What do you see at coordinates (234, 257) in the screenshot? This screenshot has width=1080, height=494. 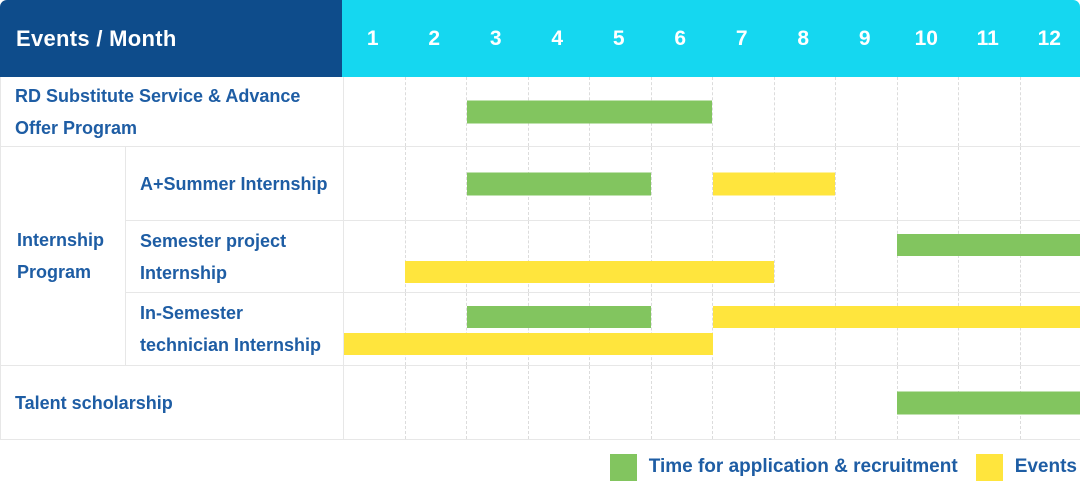 I see `row-label: Semester project Internship` at bounding box center [234, 257].